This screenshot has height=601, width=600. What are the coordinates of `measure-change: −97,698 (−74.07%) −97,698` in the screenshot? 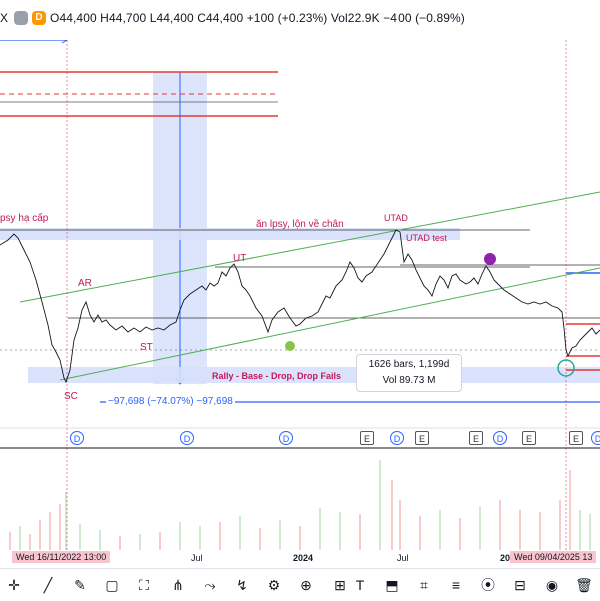 It's located at (170, 401).